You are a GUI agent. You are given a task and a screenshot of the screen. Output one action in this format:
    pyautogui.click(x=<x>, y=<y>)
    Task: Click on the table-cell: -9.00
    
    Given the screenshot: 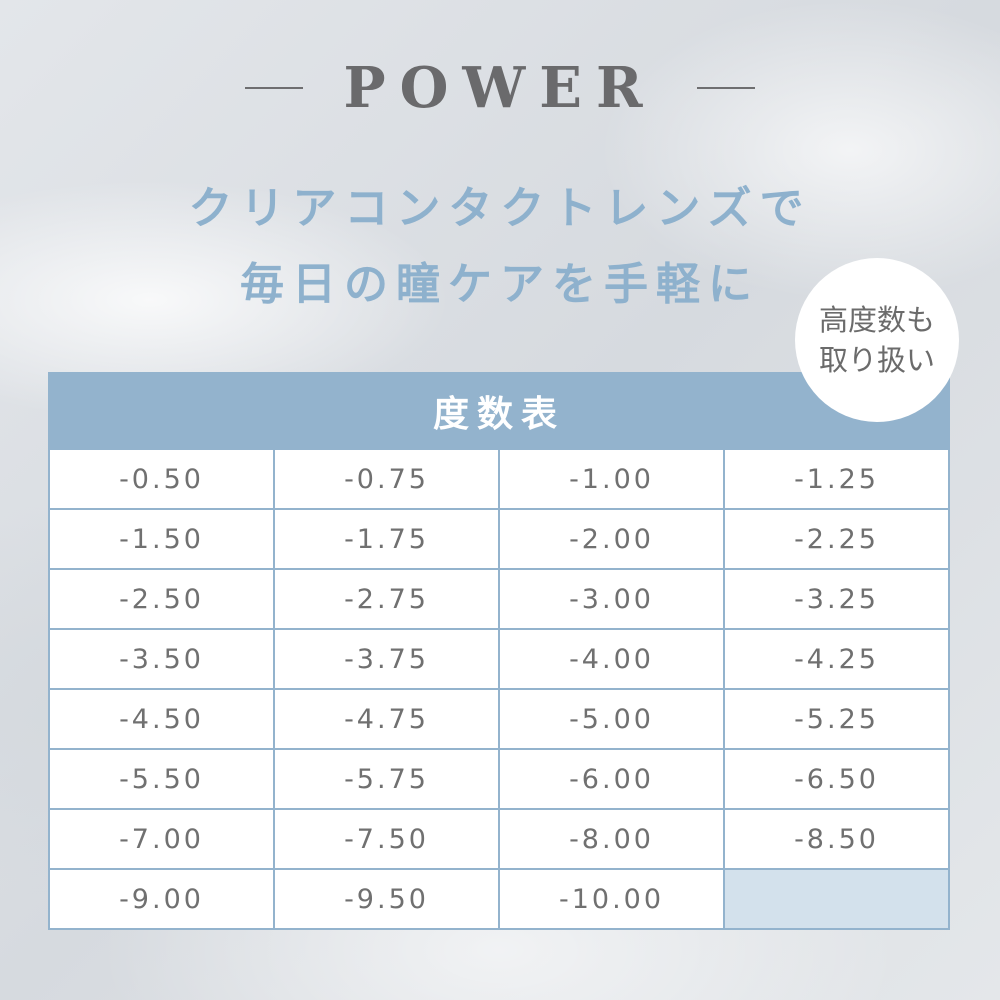 What is the action you would take?
    pyautogui.click(x=161, y=899)
    